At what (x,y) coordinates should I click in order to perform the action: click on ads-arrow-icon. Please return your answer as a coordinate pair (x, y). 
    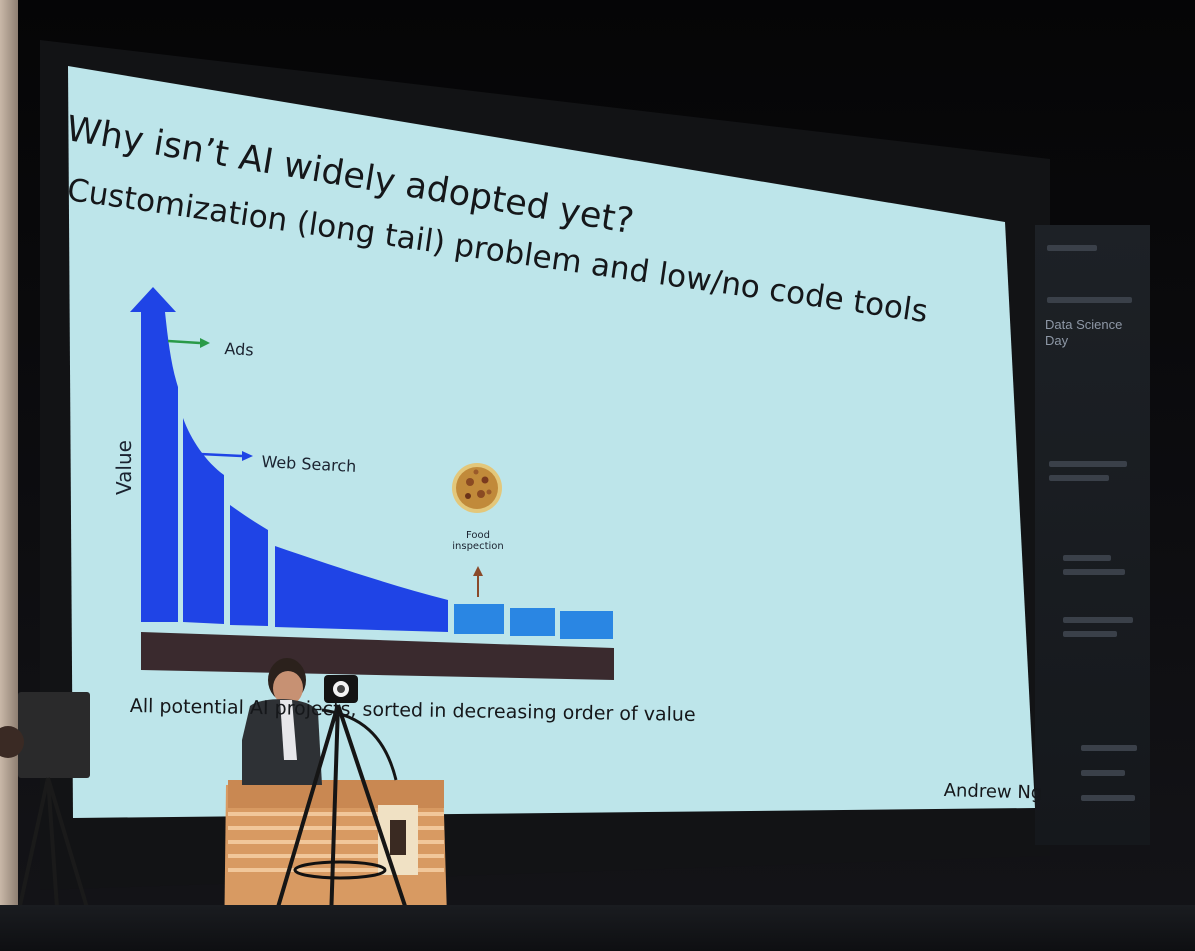
    Looking at the image, I should click on (188, 343).